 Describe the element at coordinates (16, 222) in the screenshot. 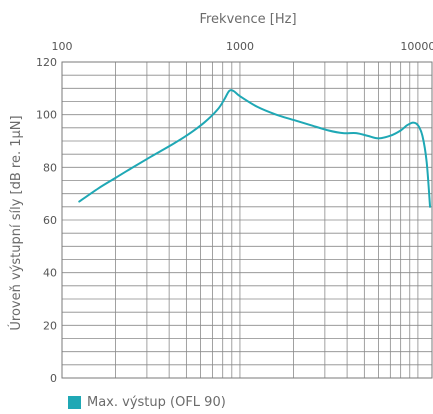

I see `y-axis-title: Úroveň výstupní síly [dB re. 1µN]` at that location.